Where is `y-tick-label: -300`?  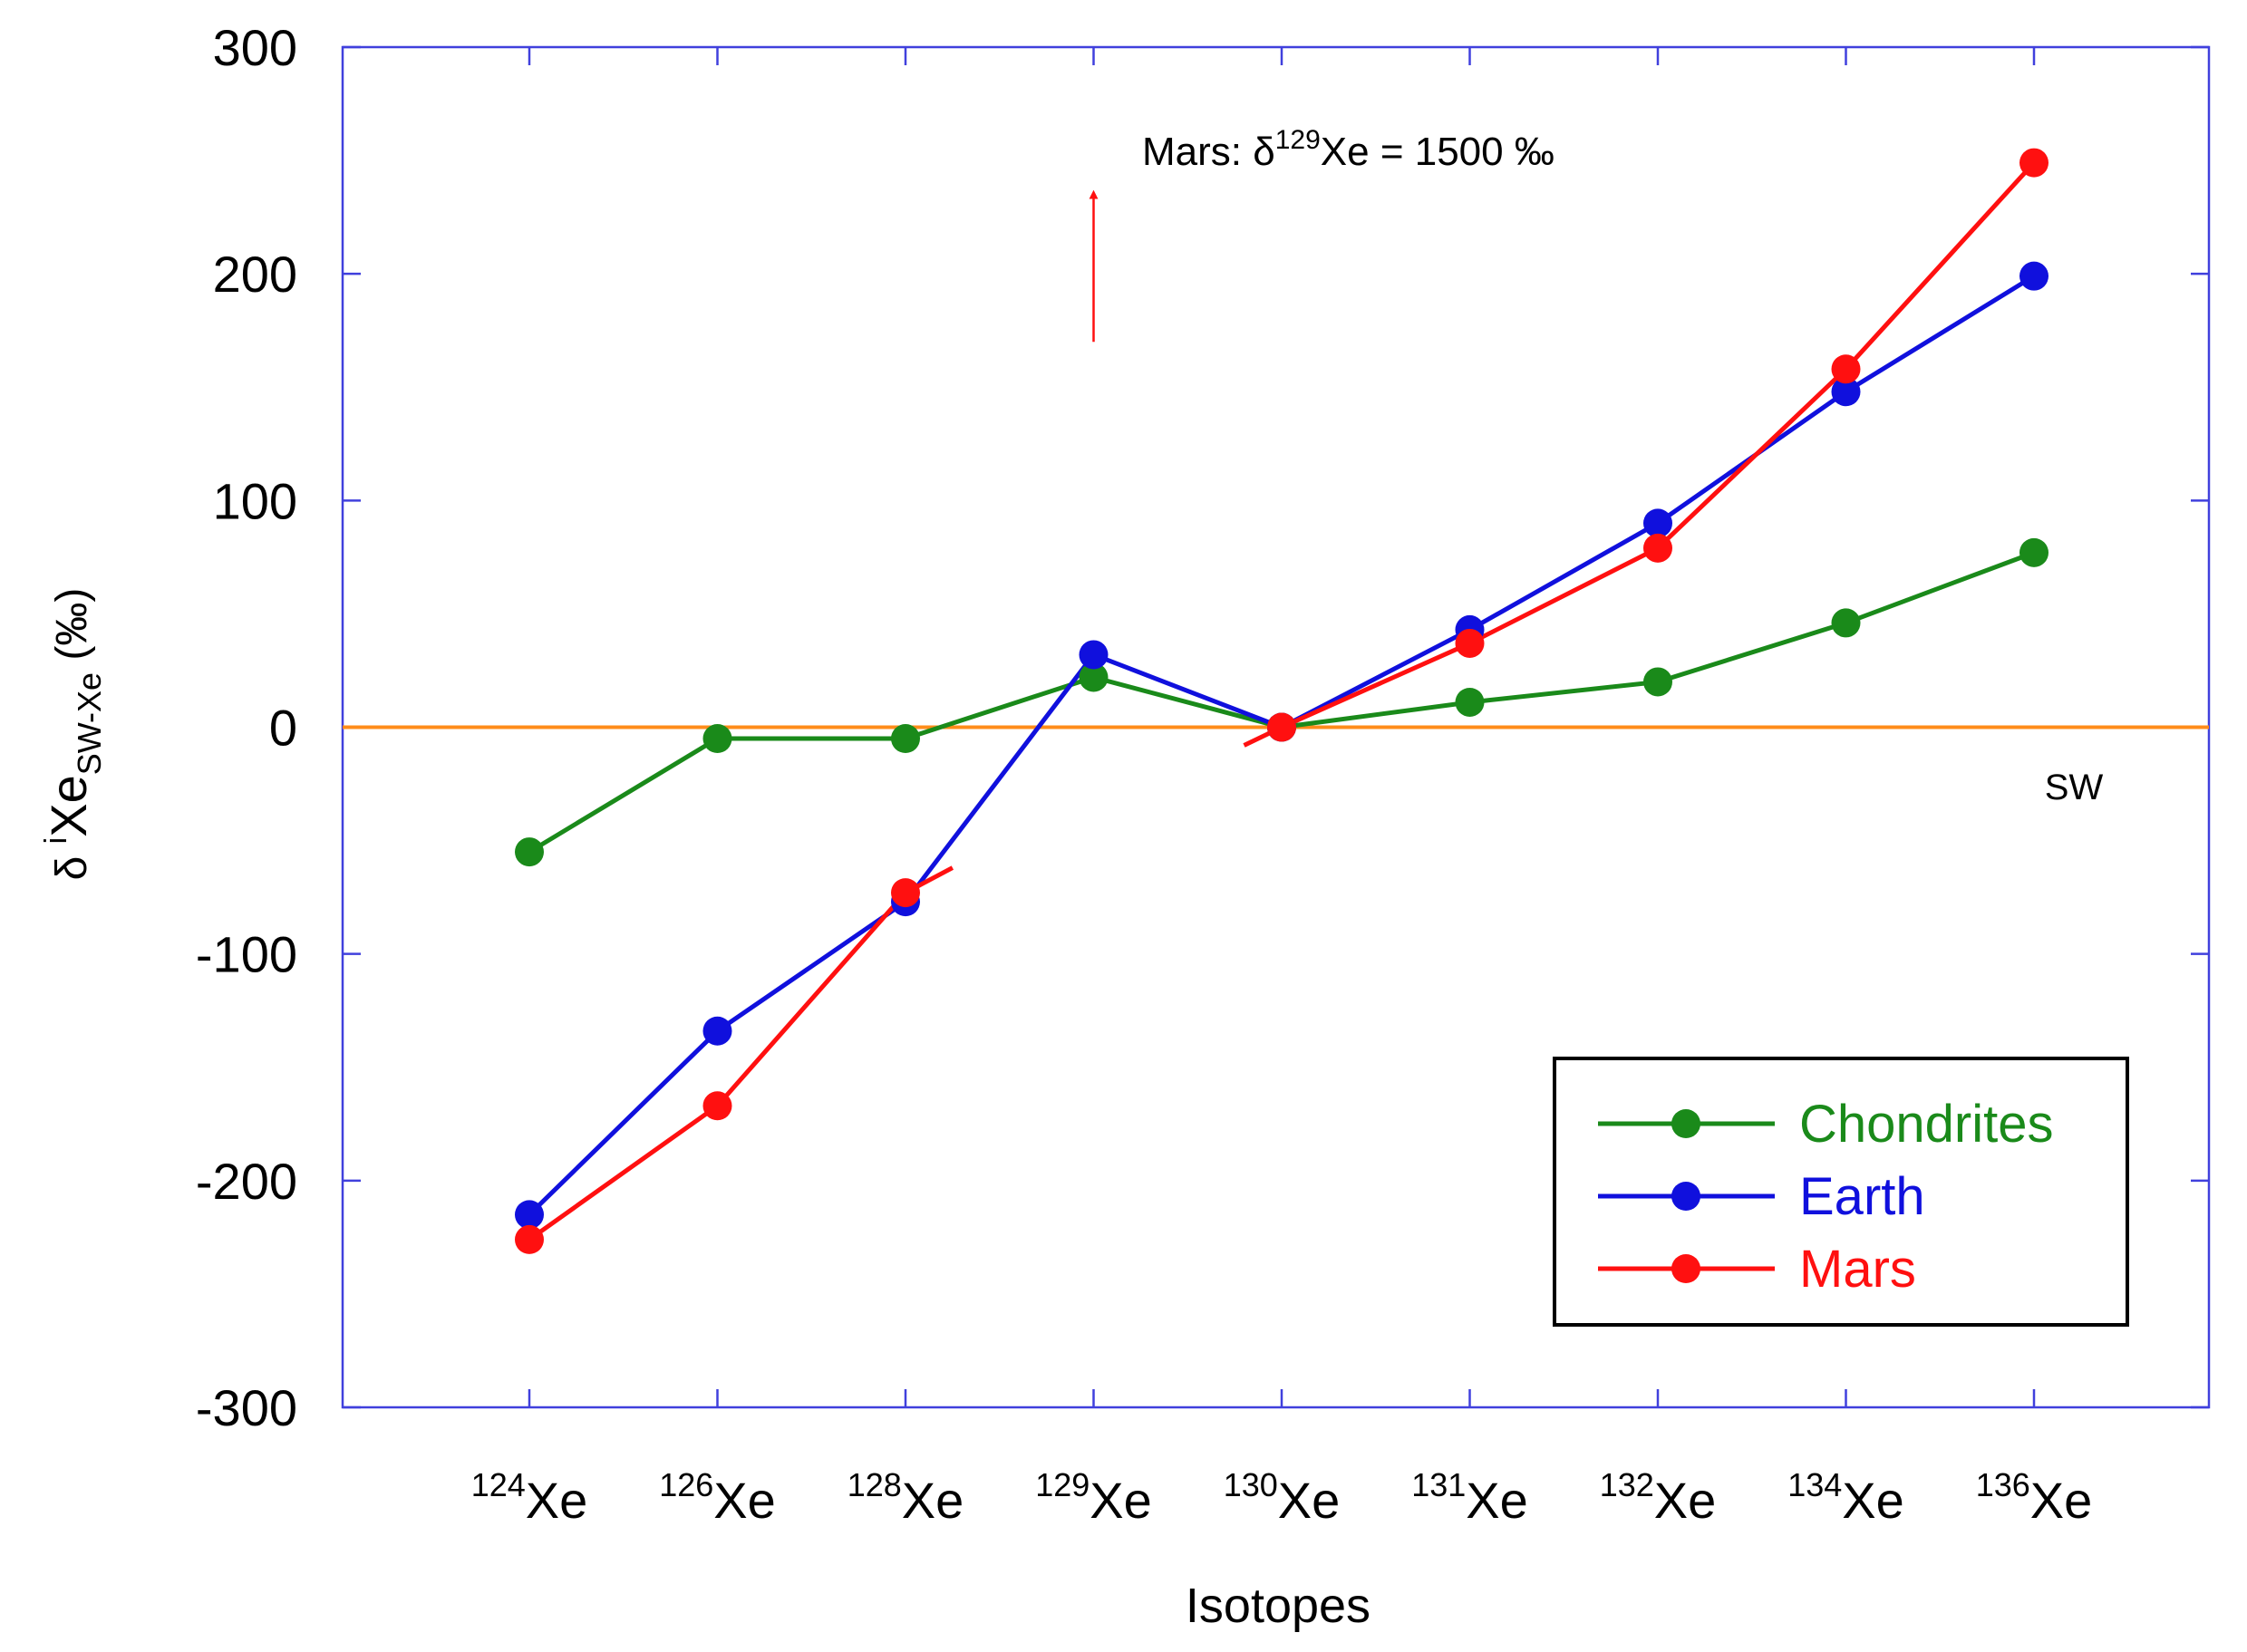
y-tick-label: -300 is located at coordinates (246, 1407).